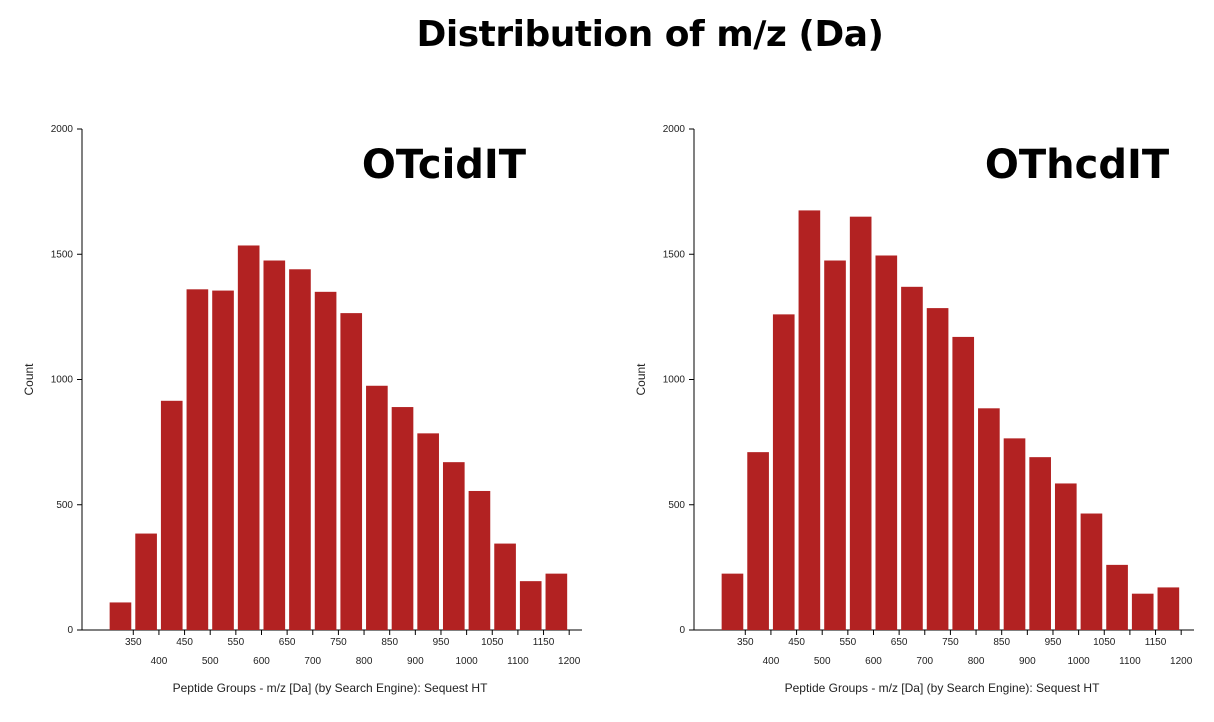  I want to click on panel-title: OThcdIT, so click(1077, 165).